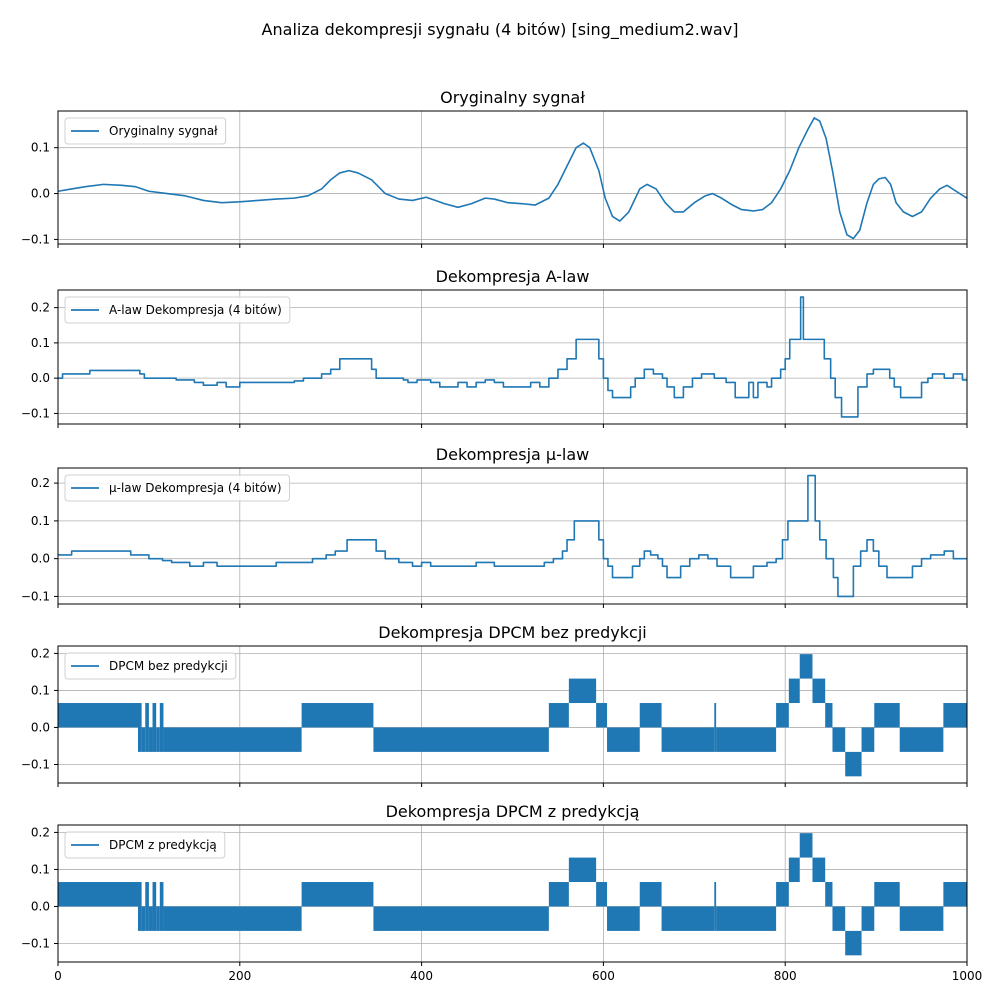  What do you see at coordinates (239, 976) in the screenshot?
I see `x-tick-label: 200` at bounding box center [239, 976].